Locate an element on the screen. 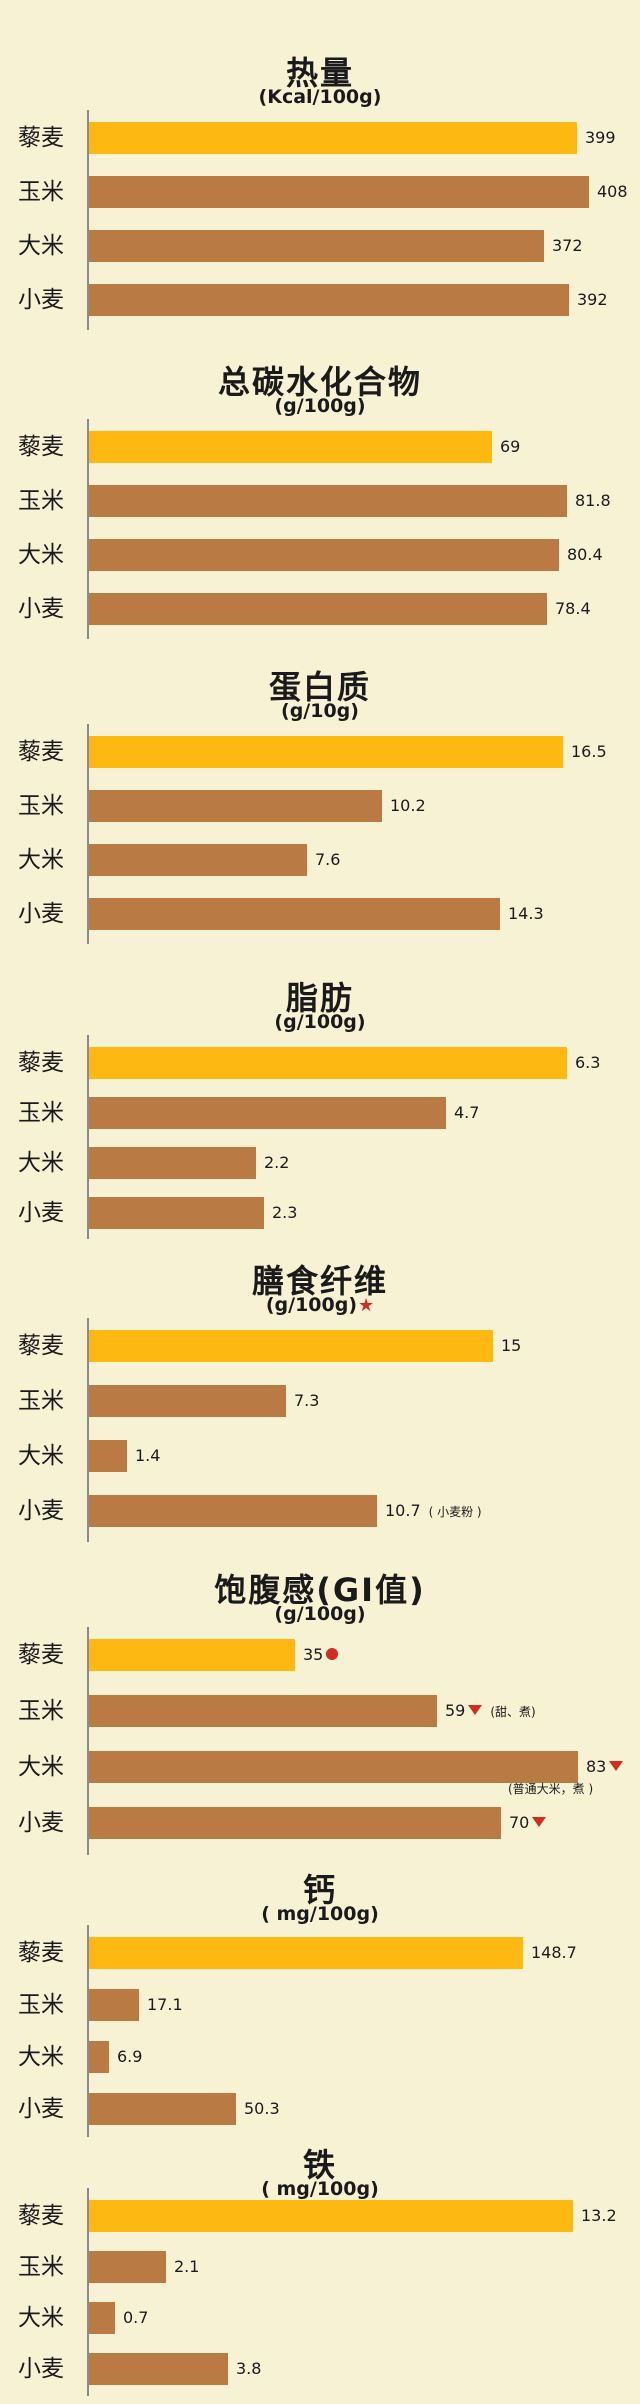 The width and height of the screenshot is (640, 2404). value-label: 15 is located at coordinates (511, 1345).